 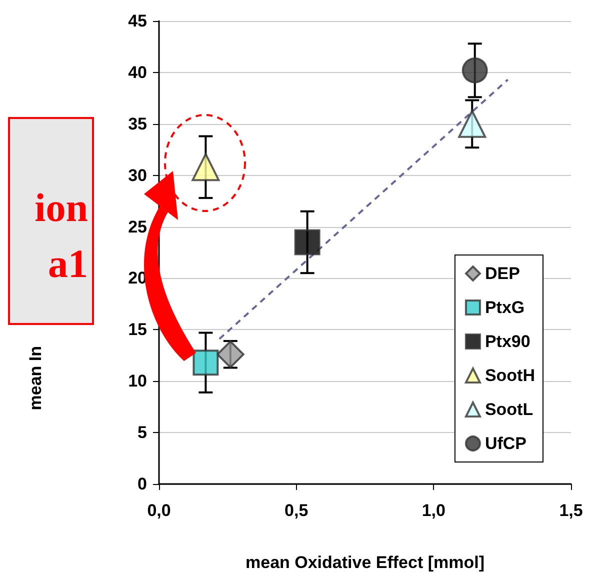 I want to click on legend-label: PtxG, so click(x=504, y=307).